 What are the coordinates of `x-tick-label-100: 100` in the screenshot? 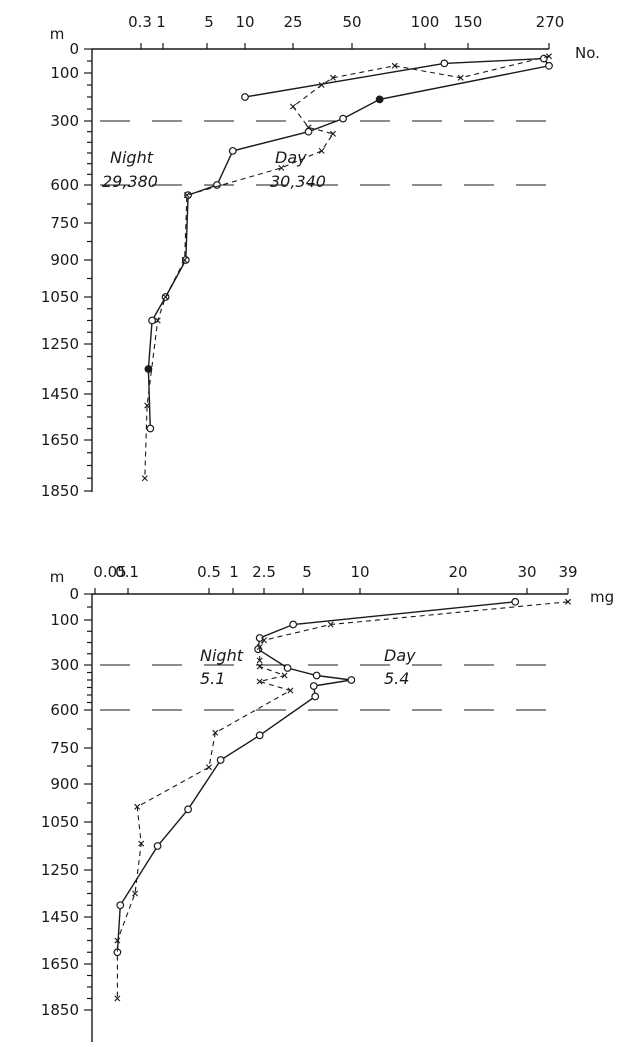 It's located at (425, 22).